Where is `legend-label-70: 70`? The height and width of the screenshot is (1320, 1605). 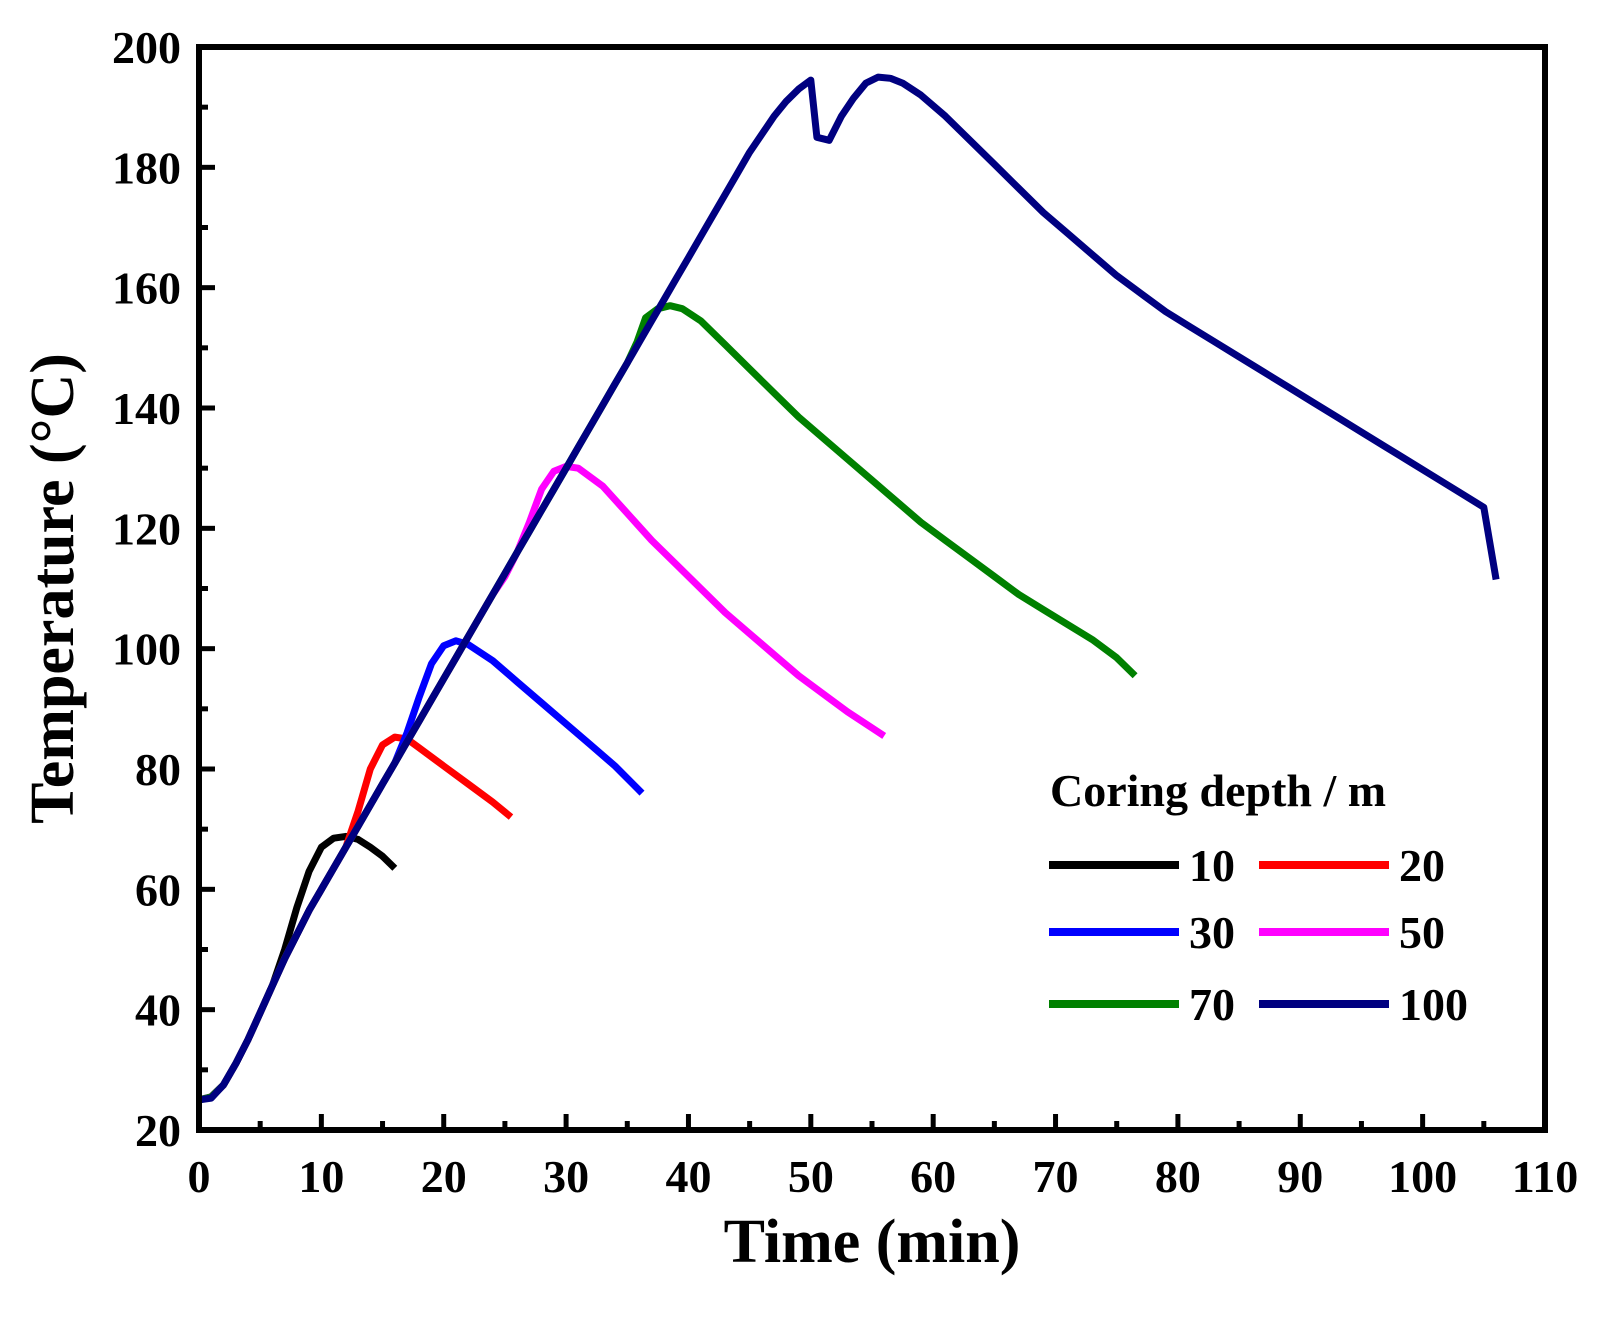 legend-label-70: 70 is located at coordinates (1212, 1004).